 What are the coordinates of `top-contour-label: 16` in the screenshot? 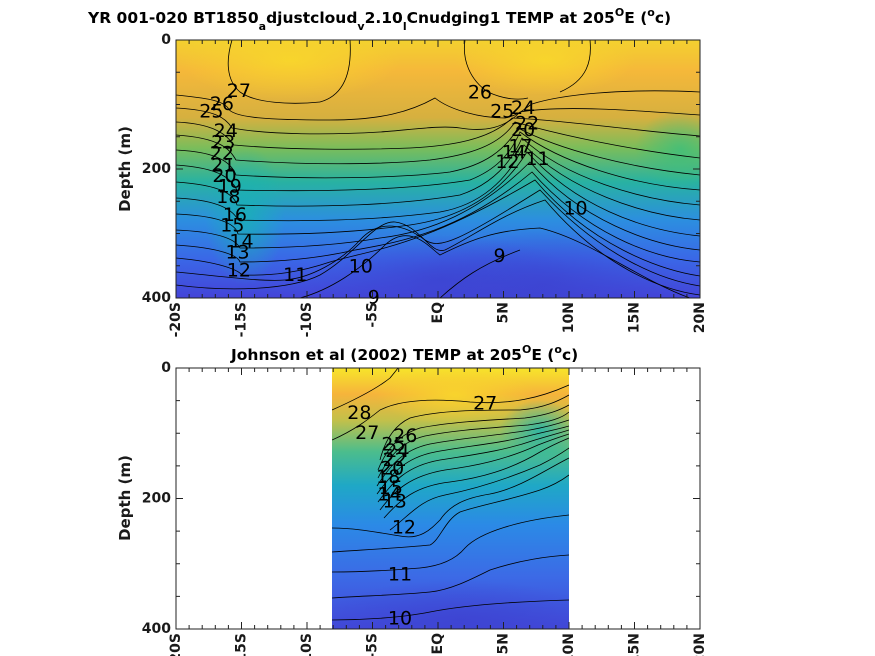 It's located at (235, 215).